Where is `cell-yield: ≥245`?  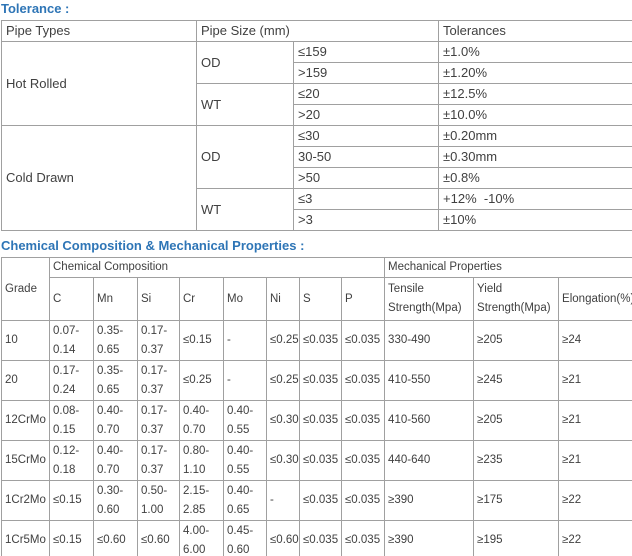
cell-yield: ≥245 is located at coordinates (516, 380).